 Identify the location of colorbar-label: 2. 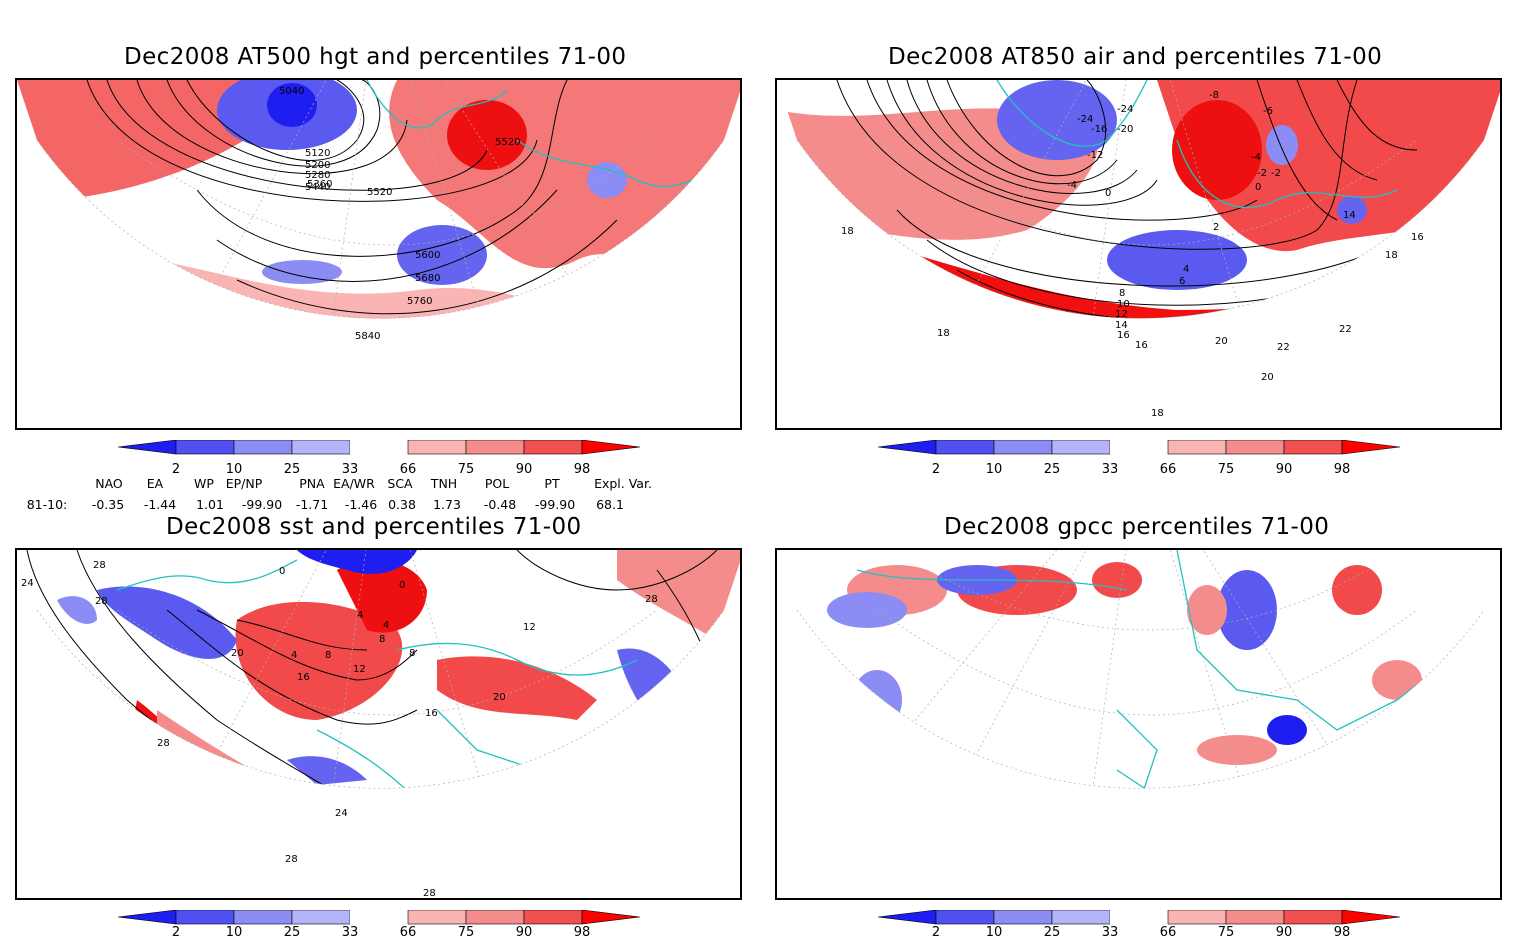
(936, 469).